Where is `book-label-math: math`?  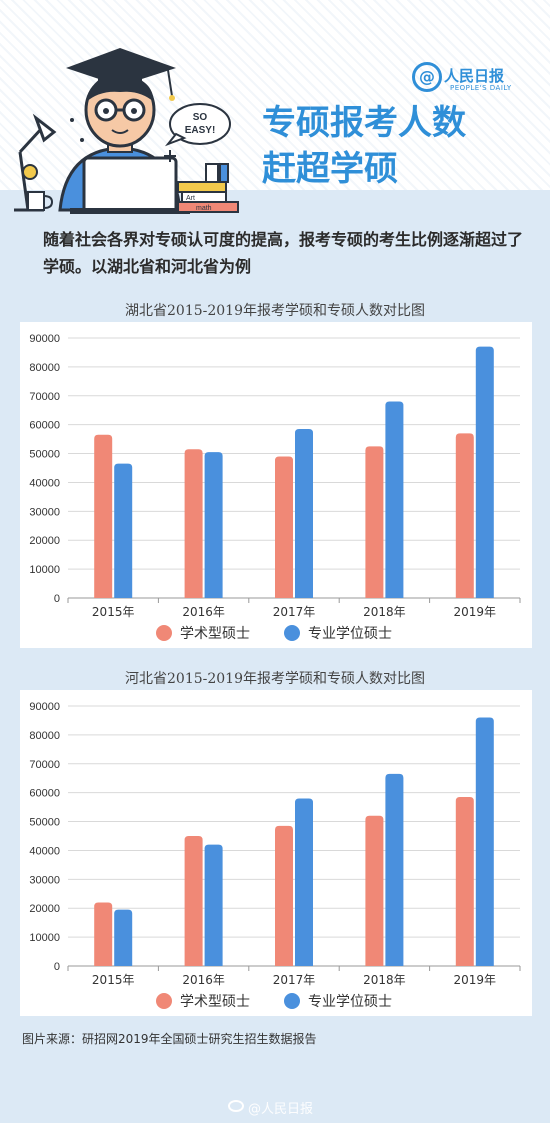 book-label-math: math is located at coordinates (204, 208).